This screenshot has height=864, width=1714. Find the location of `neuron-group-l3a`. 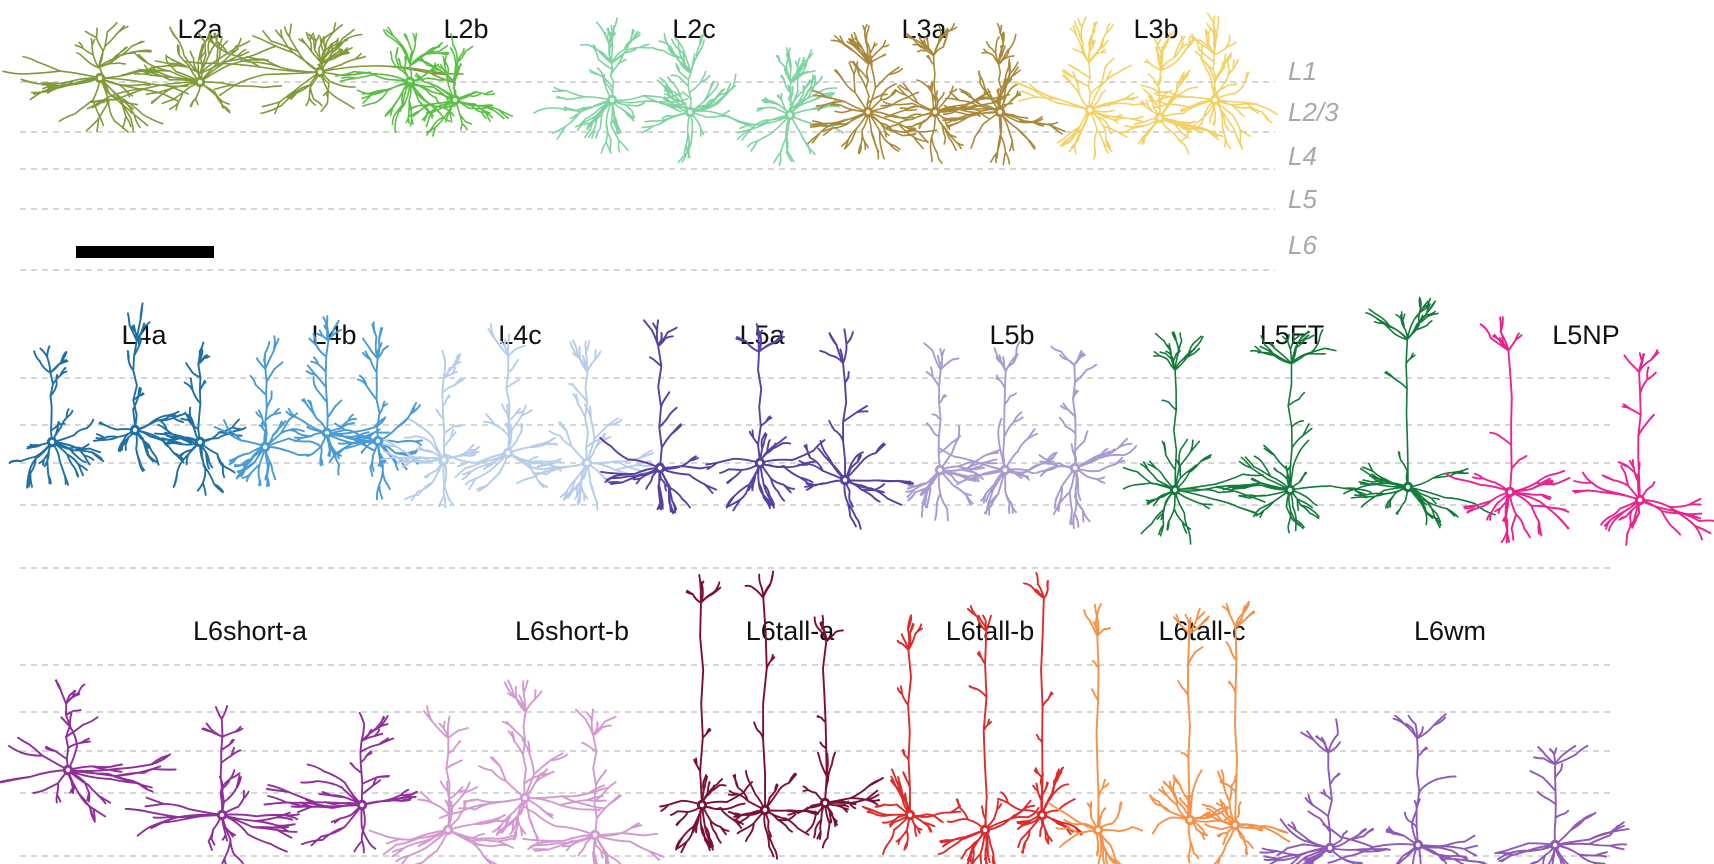

neuron-group-l3a is located at coordinates (936, 94).